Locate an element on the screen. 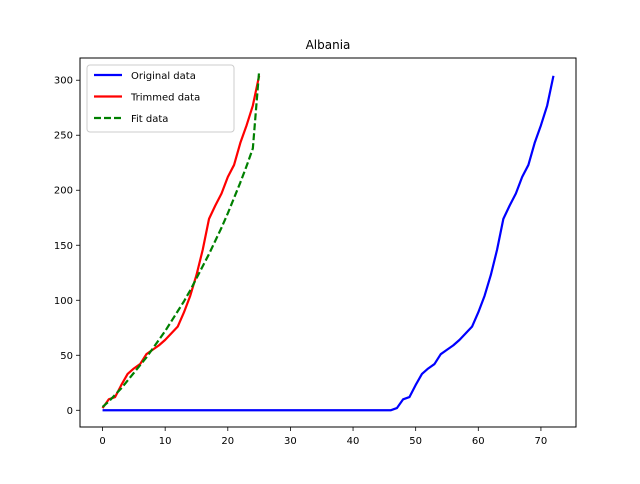 This screenshot has height=484, width=640. y-tick-label: 50 is located at coordinates (66, 356).